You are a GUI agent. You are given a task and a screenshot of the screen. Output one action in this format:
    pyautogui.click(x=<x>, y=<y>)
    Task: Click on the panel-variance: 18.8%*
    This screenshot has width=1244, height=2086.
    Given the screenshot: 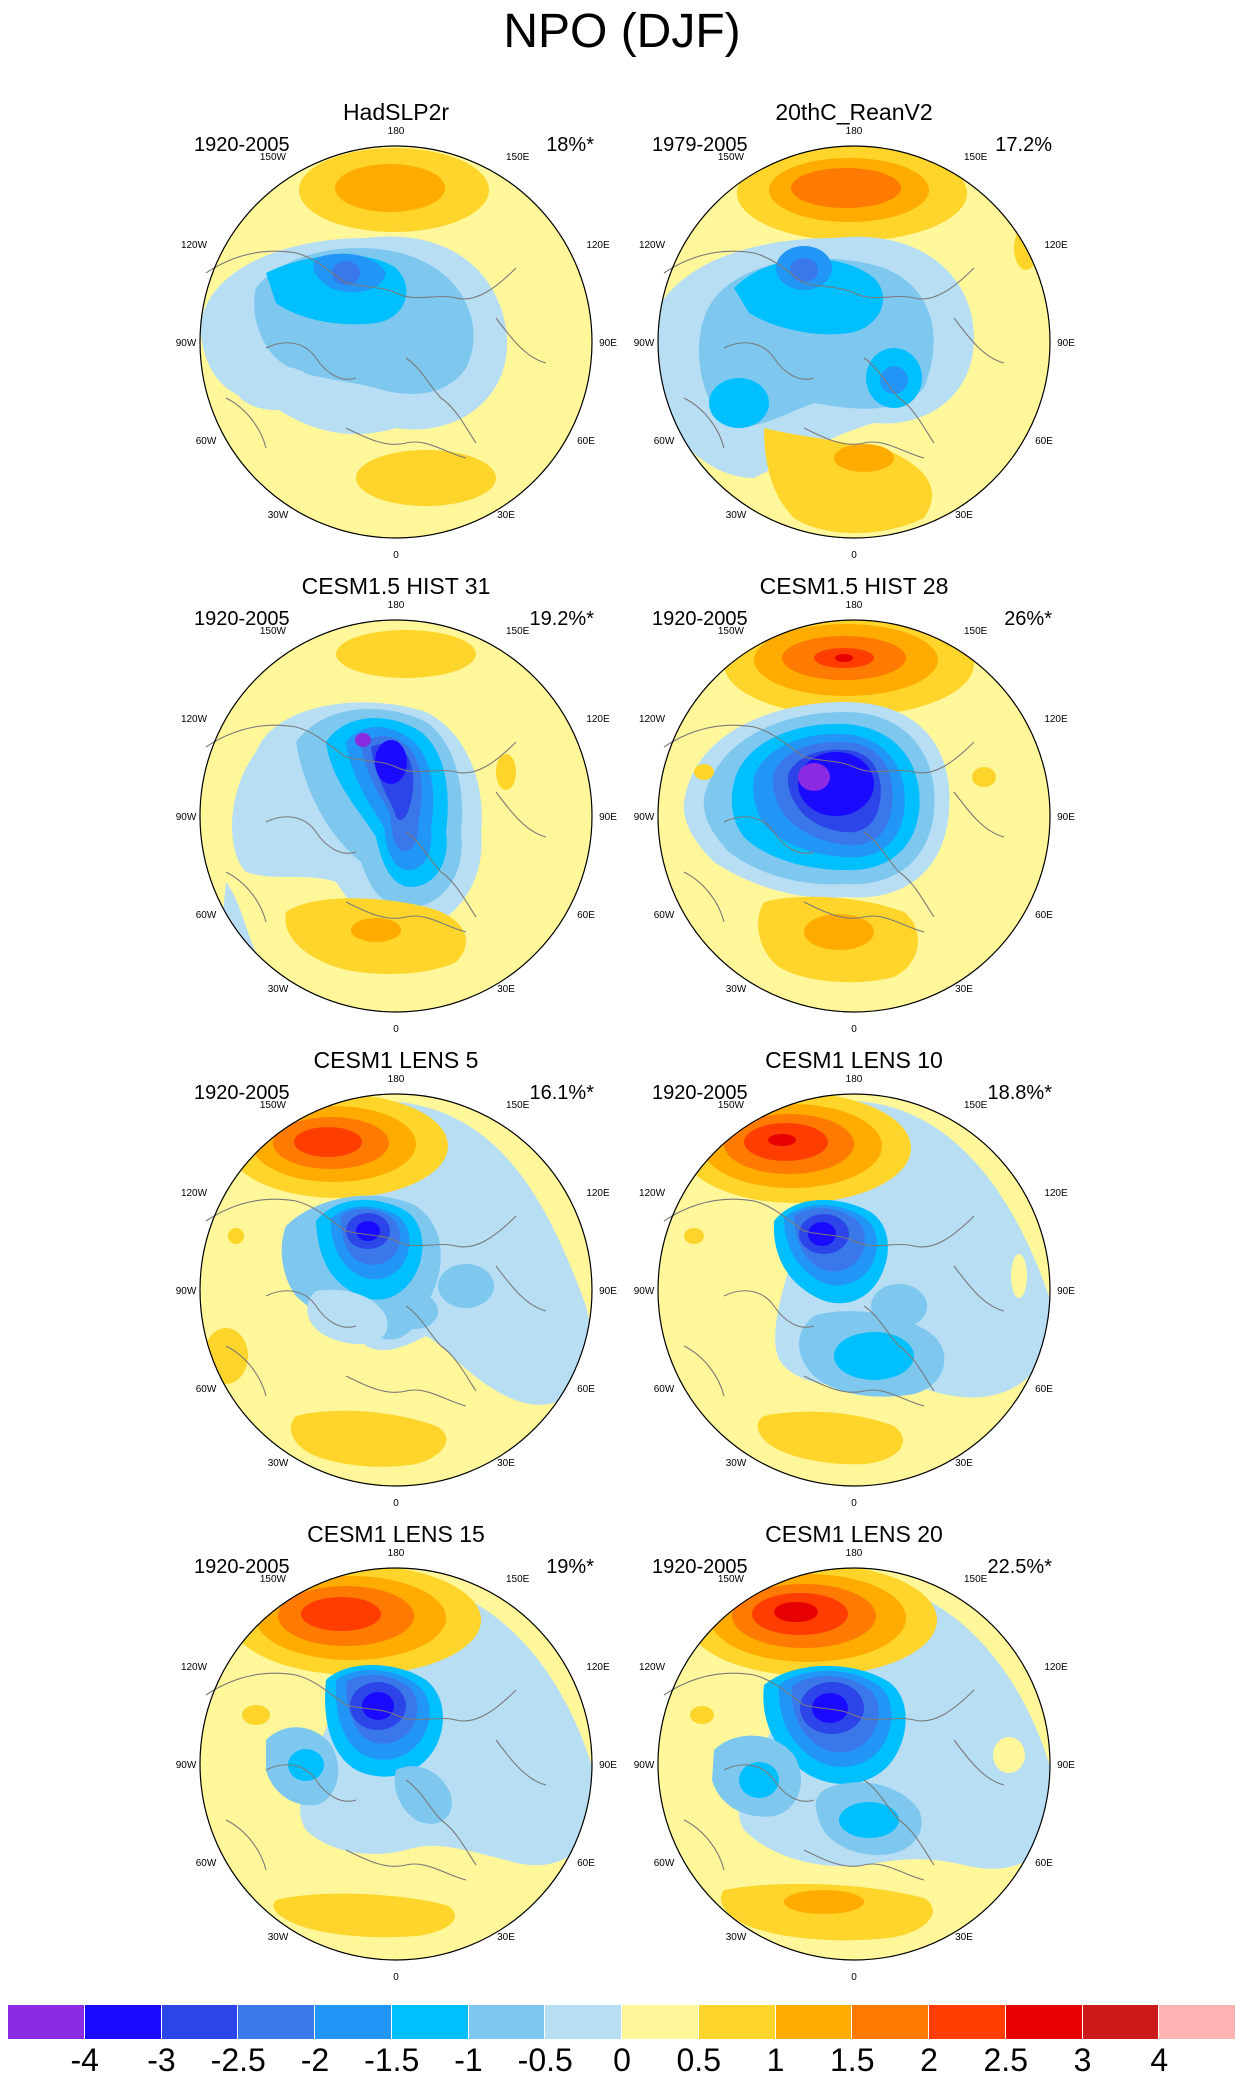 What is the action you would take?
    pyautogui.click(x=1020, y=1093)
    